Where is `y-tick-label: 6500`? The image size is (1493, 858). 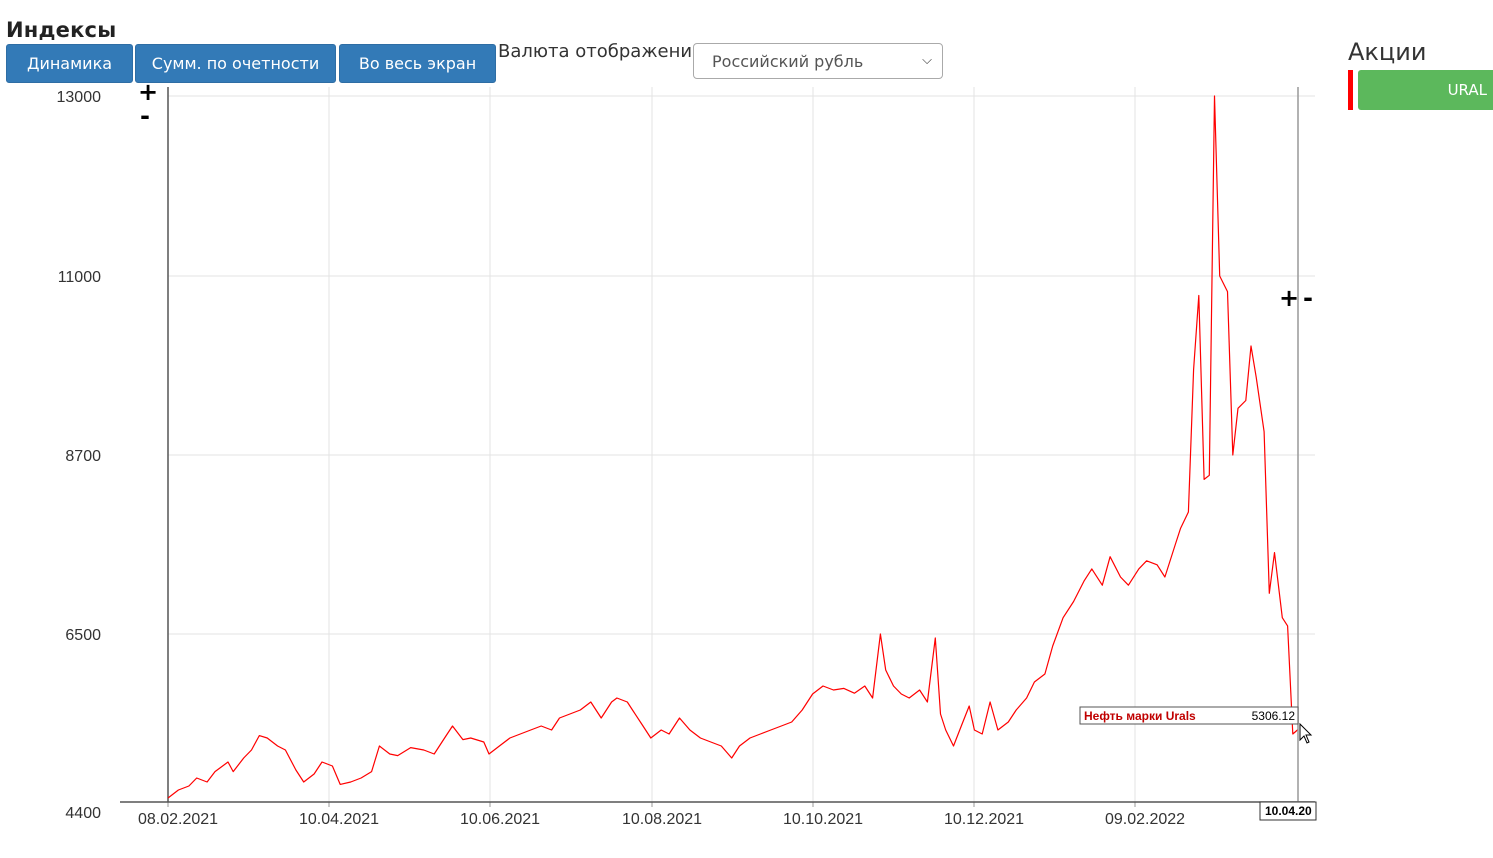
y-tick-label: 6500 is located at coordinates (83, 635).